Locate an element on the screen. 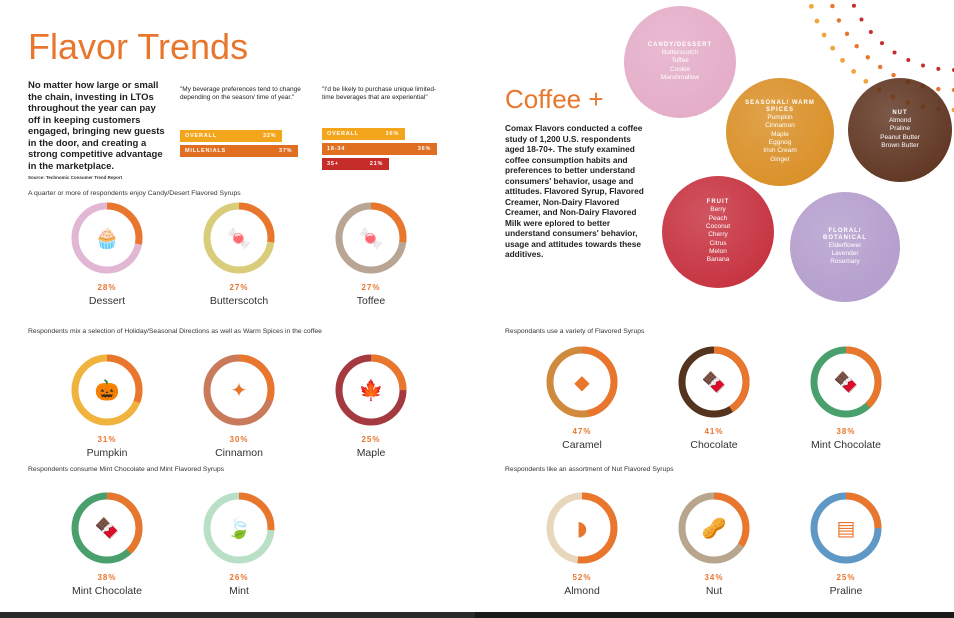  ring-pct-nut: 34% is located at coordinates (714, 577).